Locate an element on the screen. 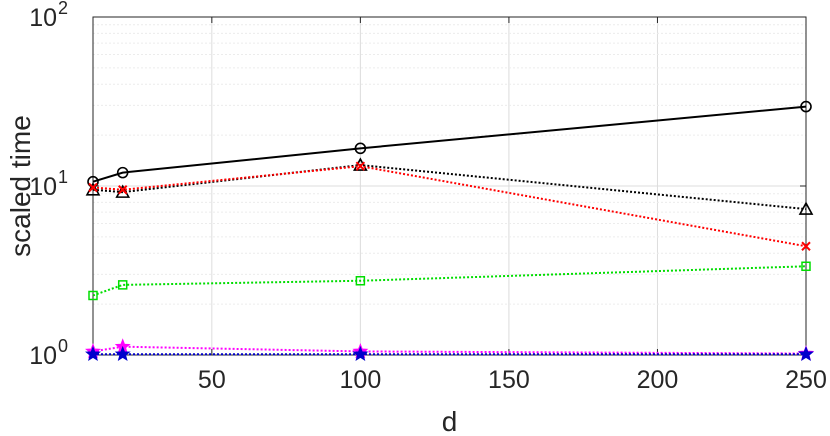 The width and height of the screenshot is (830, 436). y-tick-exponent: 2 is located at coordinates (63, 9).